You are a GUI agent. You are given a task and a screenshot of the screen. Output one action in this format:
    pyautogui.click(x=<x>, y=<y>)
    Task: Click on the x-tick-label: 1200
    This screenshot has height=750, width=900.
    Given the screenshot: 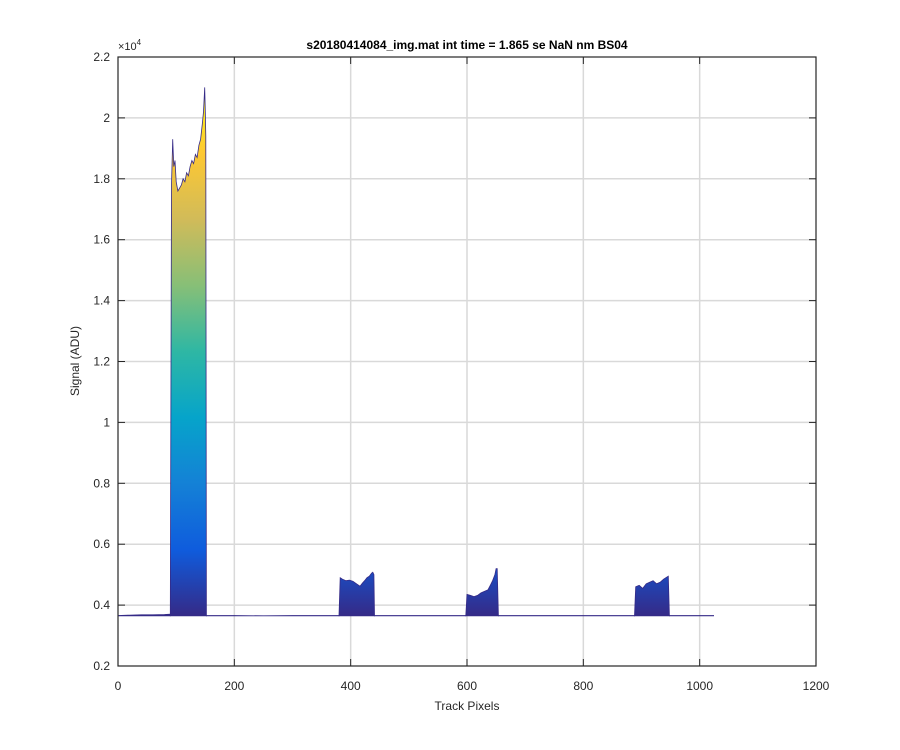 What is the action you would take?
    pyautogui.click(x=816, y=686)
    